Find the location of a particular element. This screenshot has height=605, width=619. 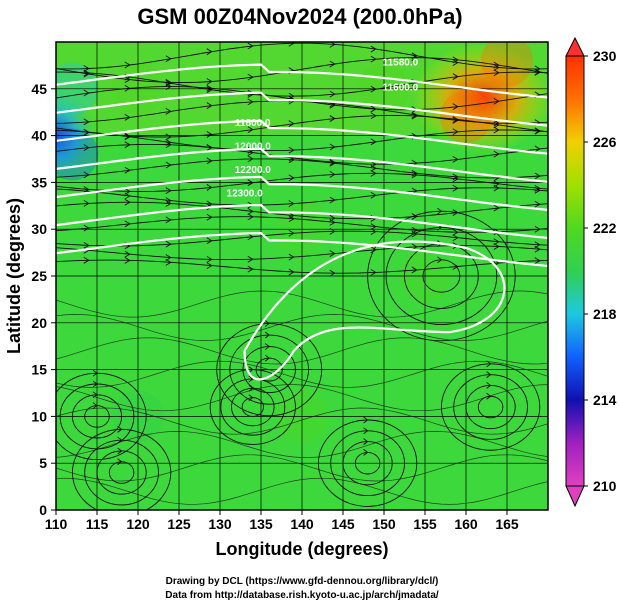

x-axis-ticks: 110 115 120 125 130 135 140 145 150 155 160 165 is located at coordinates (282, 521).